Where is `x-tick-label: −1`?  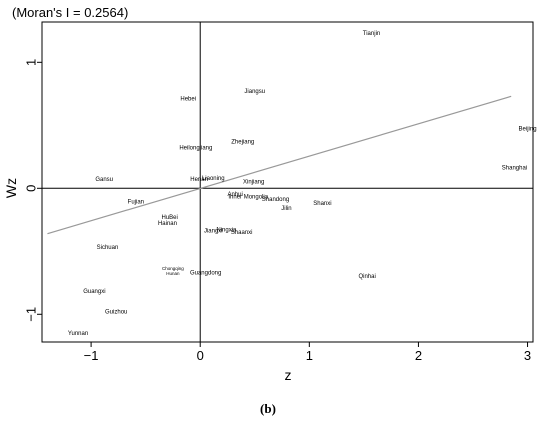
x-tick-label: −1 is located at coordinates (91, 355).